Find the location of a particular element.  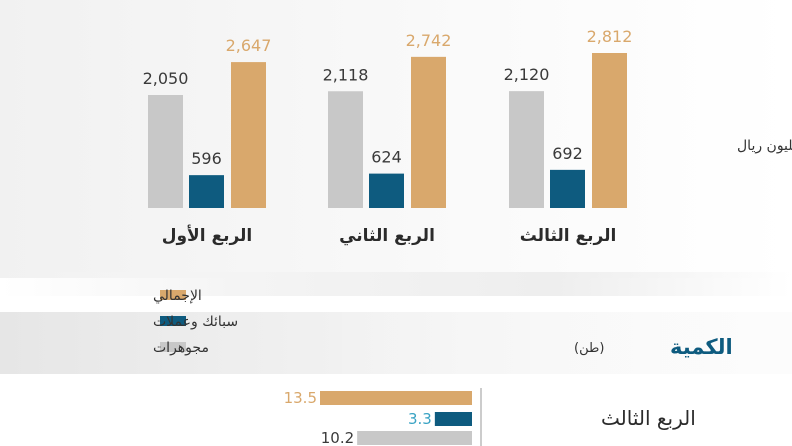

hbar-total is located at coordinates (396, 398).